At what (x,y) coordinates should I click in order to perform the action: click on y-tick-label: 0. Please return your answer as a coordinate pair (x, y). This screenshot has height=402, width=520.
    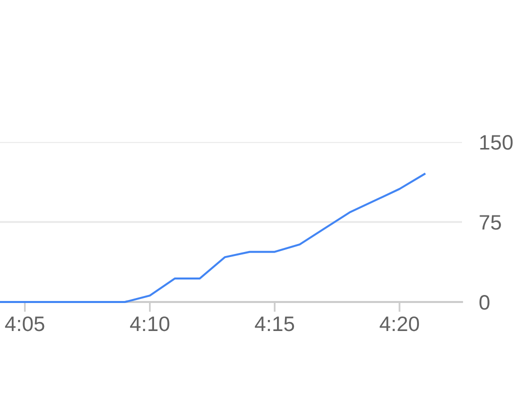
    Looking at the image, I should click on (484, 302).